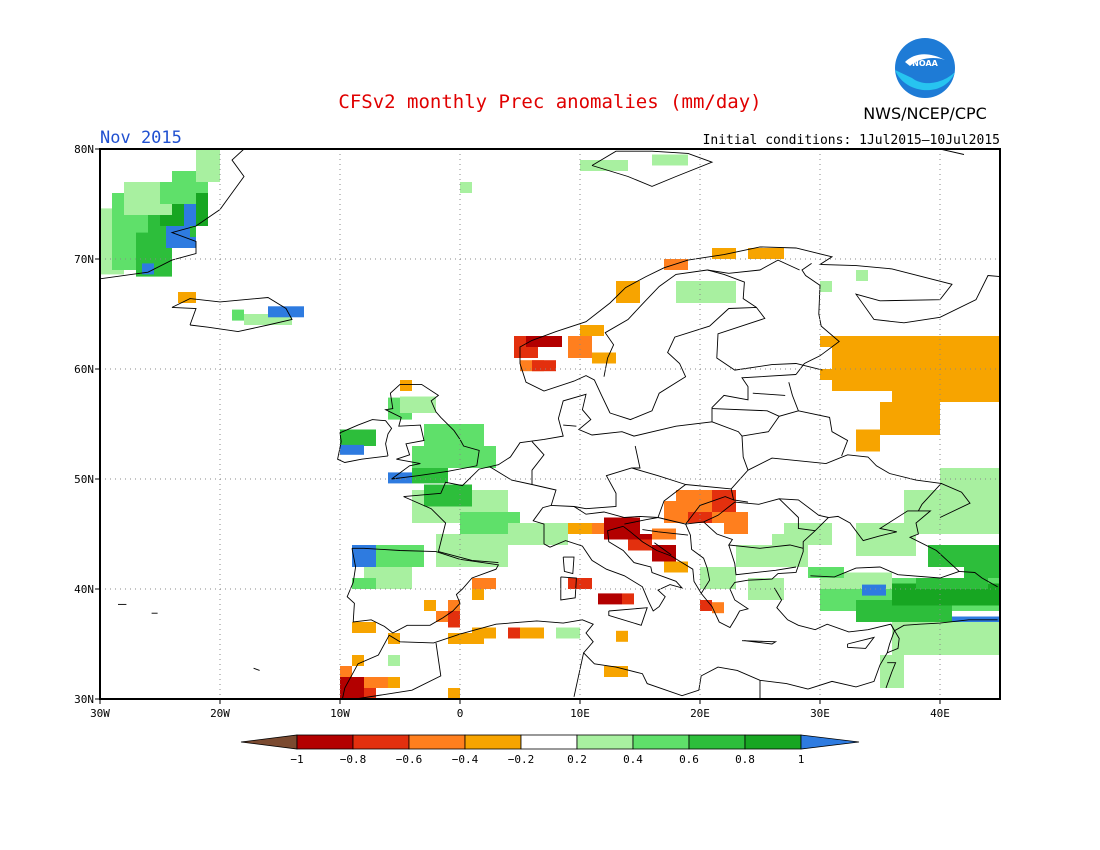 This screenshot has height=850, width=1100. I want to click on y-tick-label: 60N, so click(84, 369).